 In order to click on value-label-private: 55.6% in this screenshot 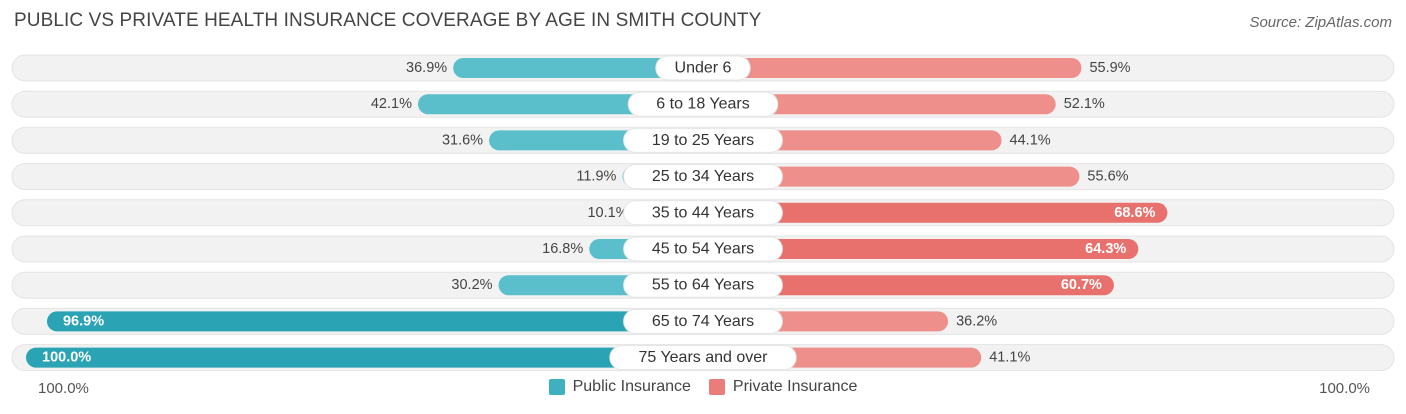, I will do `click(1107, 177)`.